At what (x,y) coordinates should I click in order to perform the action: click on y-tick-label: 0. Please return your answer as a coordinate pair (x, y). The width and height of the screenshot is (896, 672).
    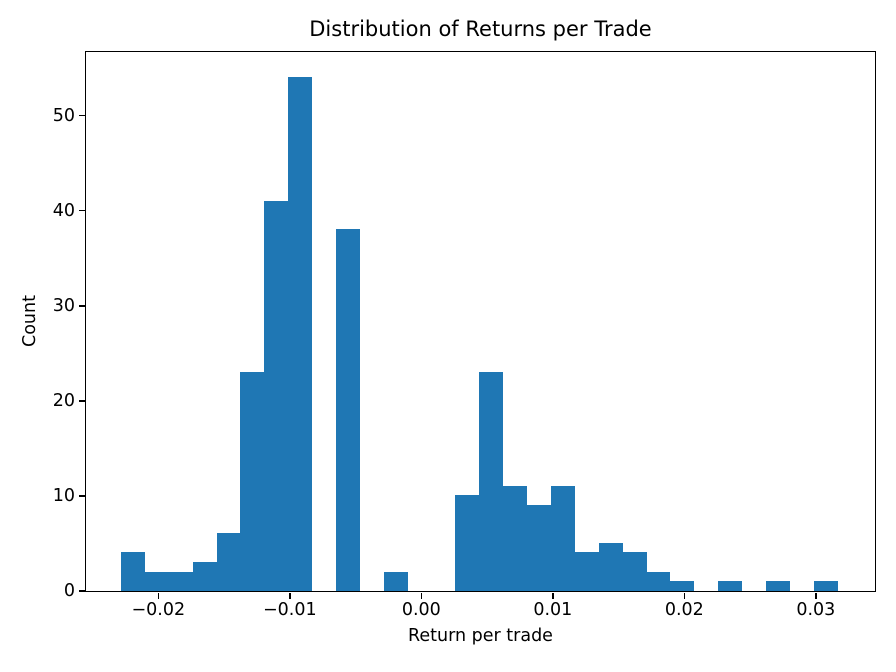
    Looking at the image, I should click on (69, 591).